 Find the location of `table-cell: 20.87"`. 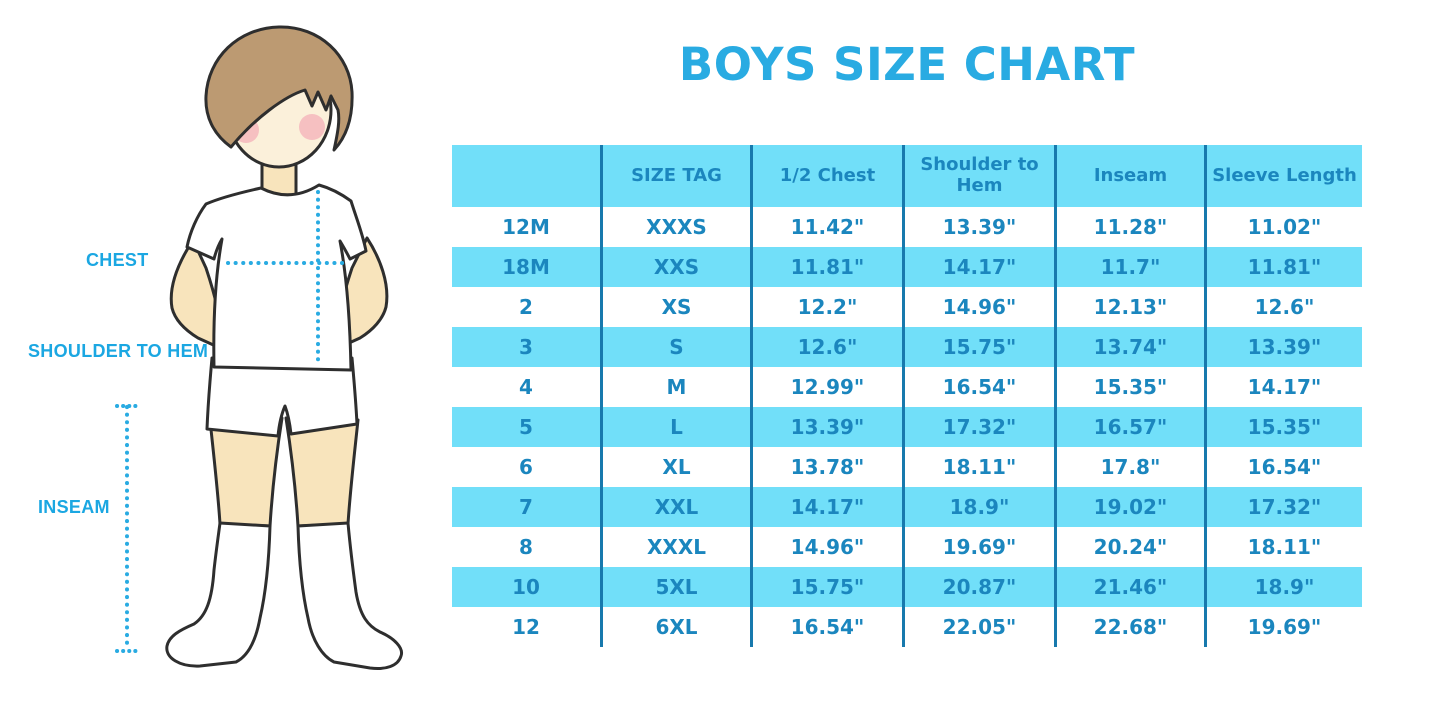

table-cell: 20.87" is located at coordinates (981, 587).